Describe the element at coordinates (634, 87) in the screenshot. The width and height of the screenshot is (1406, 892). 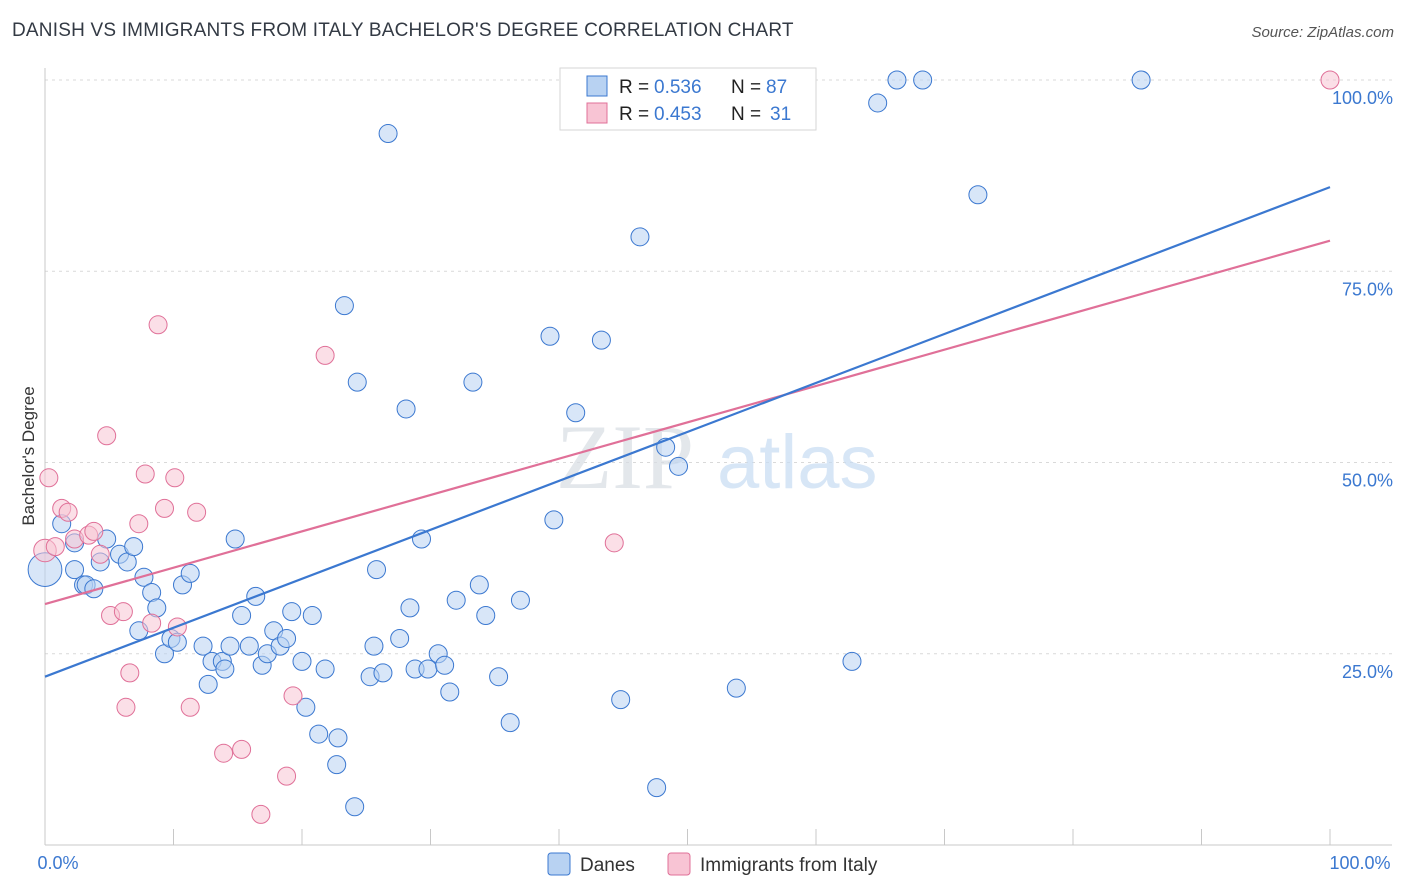
I see `legend-r-label-danes: R =` at that location.